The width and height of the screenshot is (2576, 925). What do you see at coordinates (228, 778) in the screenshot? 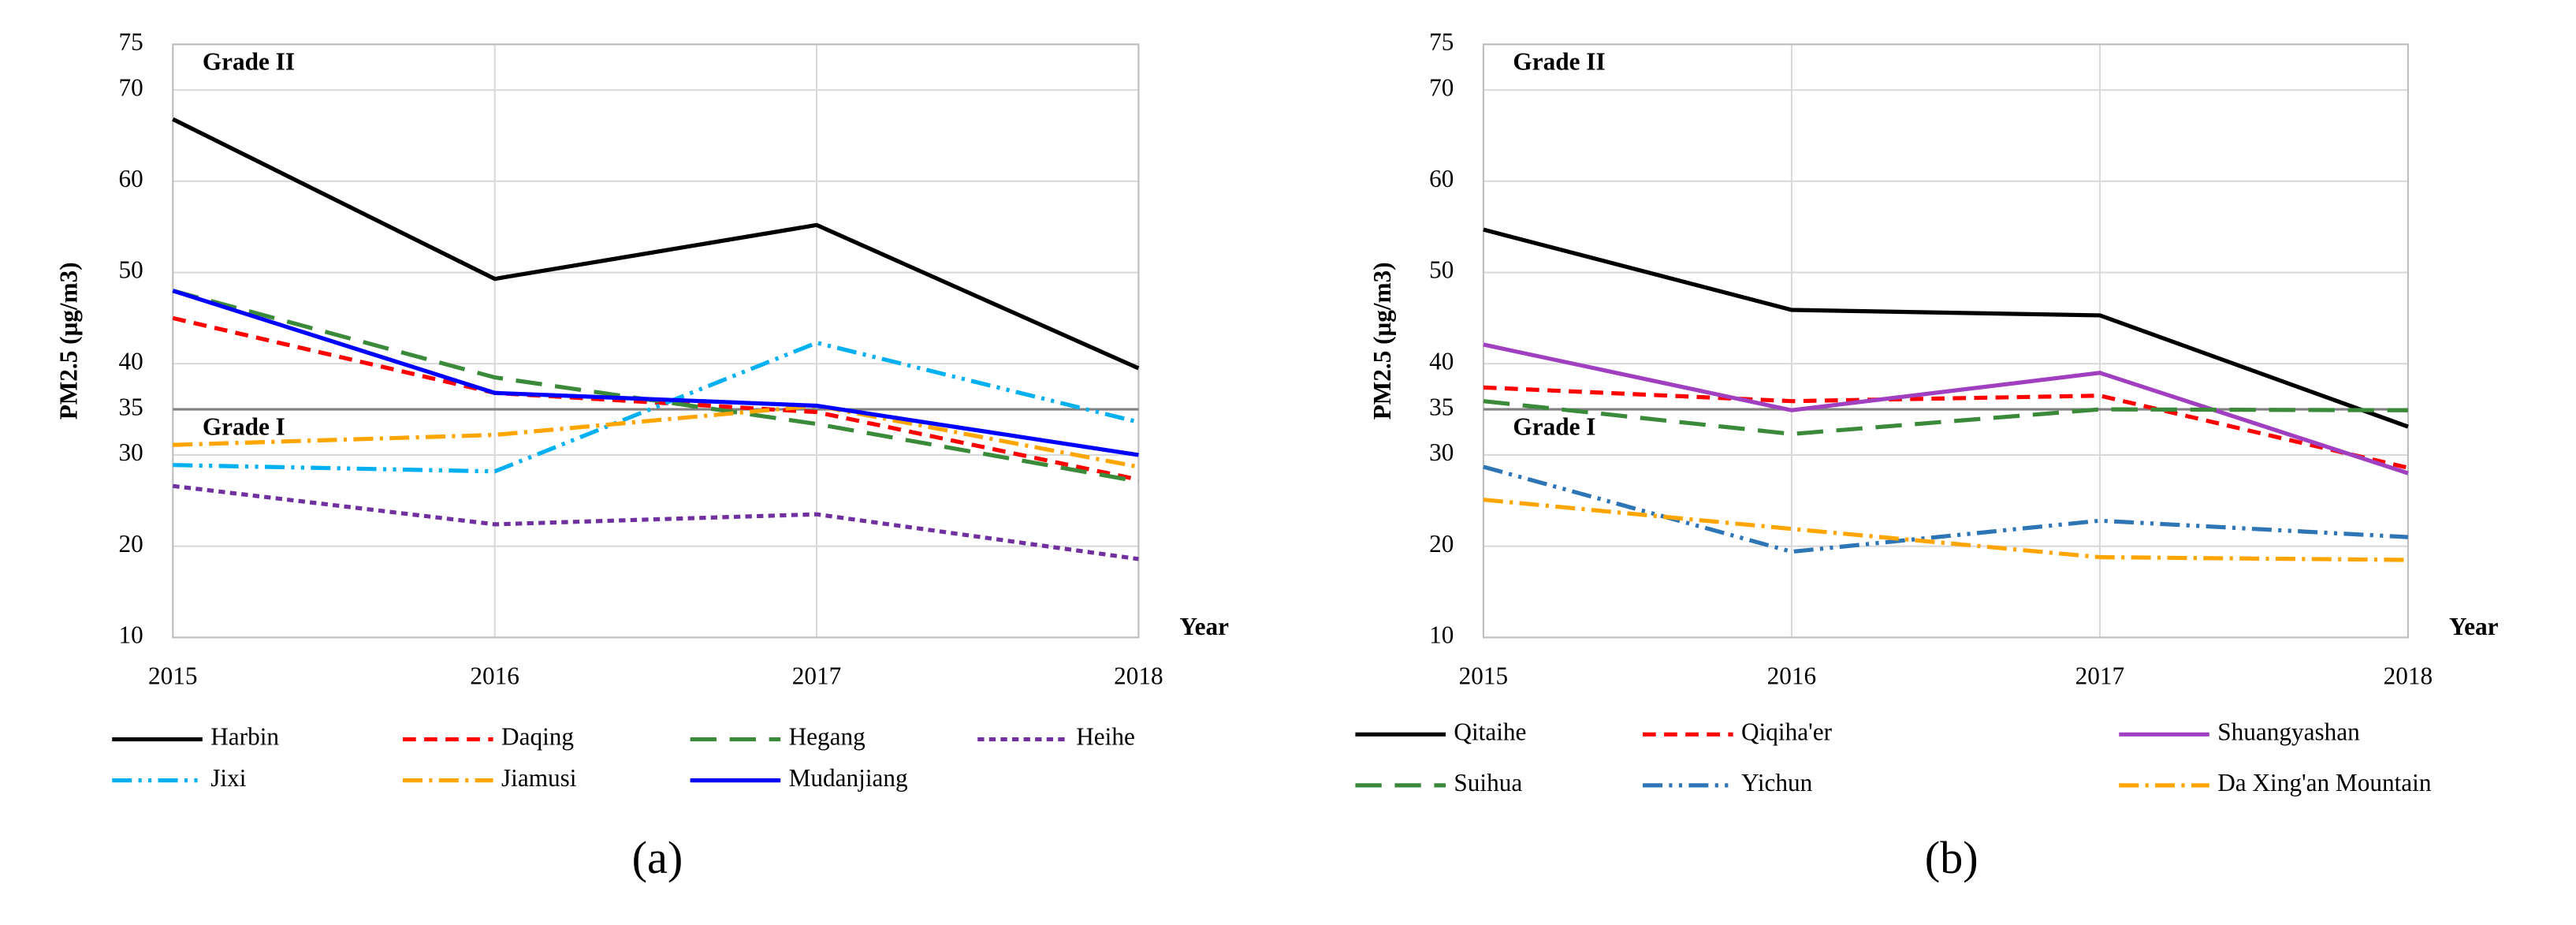
I see `legend-label: Jixi` at bounding box center [228, 778].